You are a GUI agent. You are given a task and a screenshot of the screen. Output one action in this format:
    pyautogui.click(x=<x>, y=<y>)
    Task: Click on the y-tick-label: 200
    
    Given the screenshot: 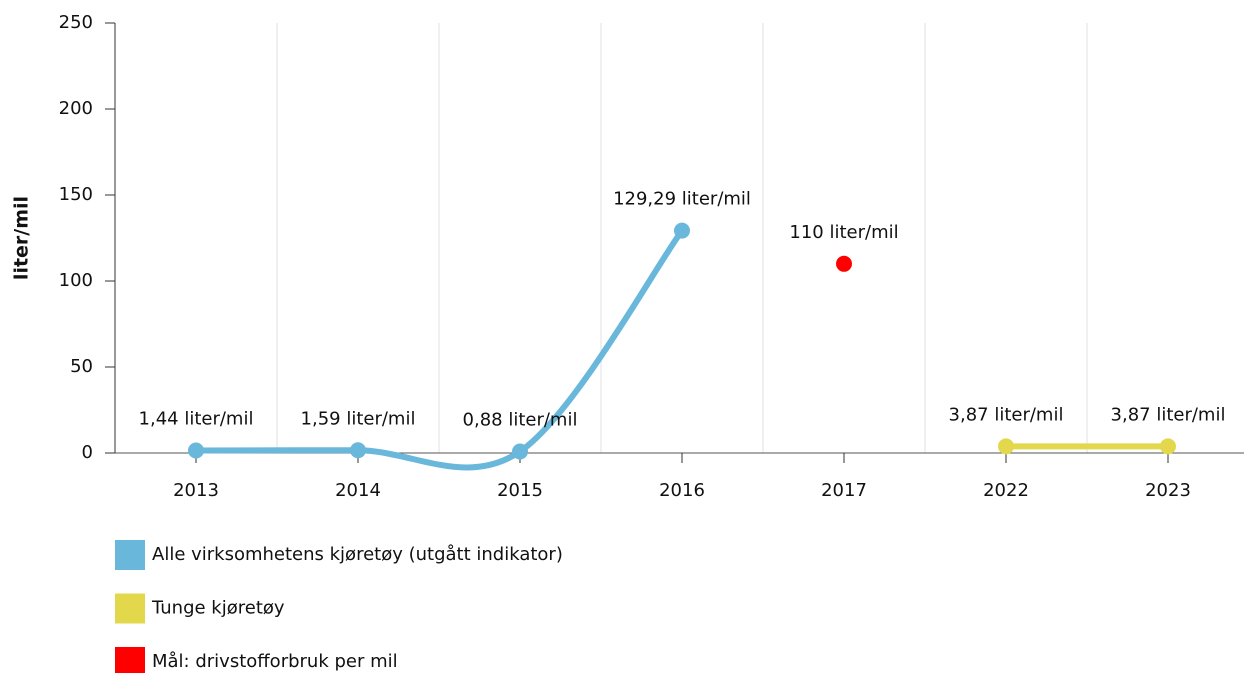 What is the action you would take?
    pyautogui.click(x=76, y=108)
    